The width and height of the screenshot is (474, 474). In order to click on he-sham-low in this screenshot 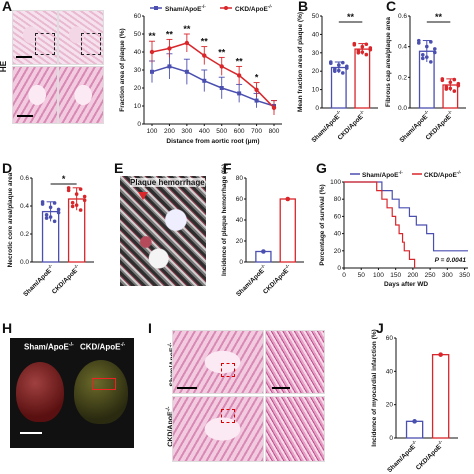, I will do `click(35, 37)`.